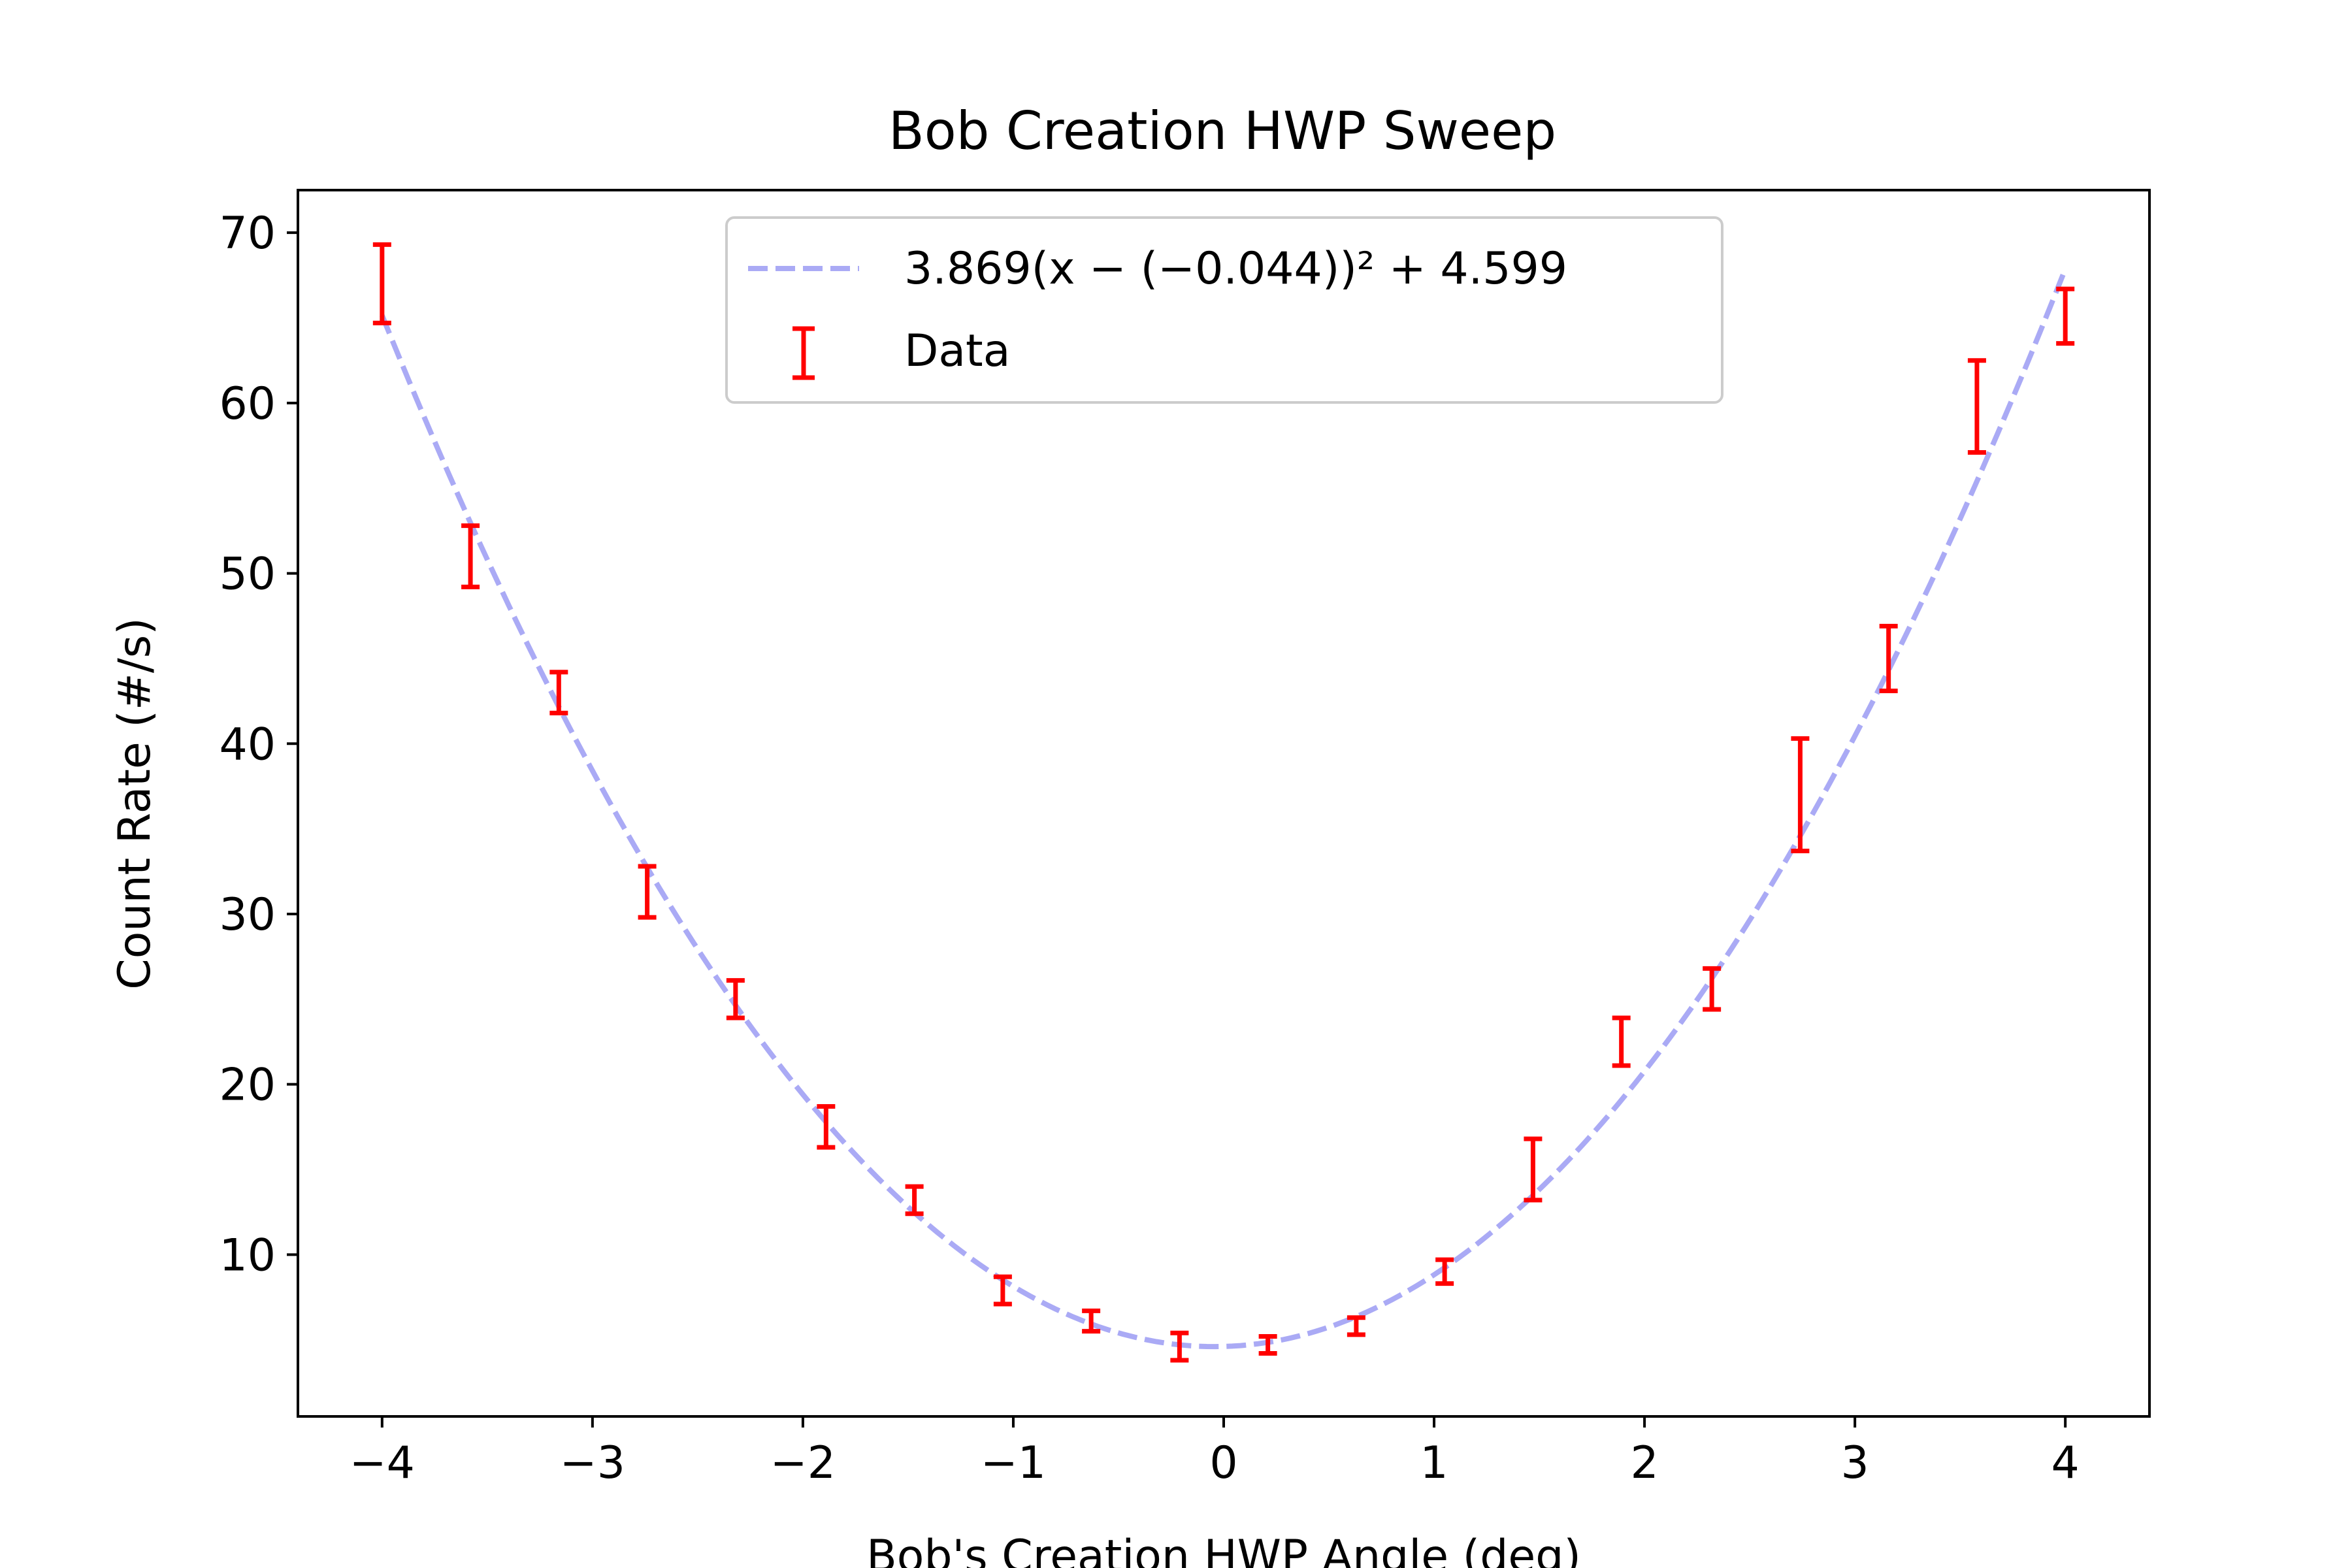 The height and width of the screenshot is (1568, 2352). What do you see at coordinates (1222, 131) in the screenshot?
I see `chart-title: Bob Creation HWP Sweep` at bounding box center [1222, 131].